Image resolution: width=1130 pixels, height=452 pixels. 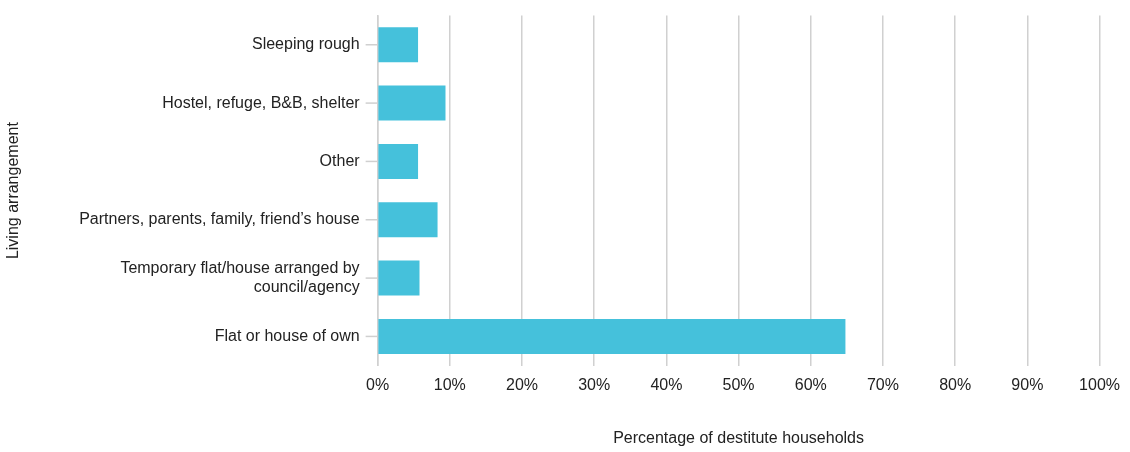 What do you see at coordinates (378, 384) in the screenshot?
I see `x-tick-label: 0%` at bounding box center [378, 384].